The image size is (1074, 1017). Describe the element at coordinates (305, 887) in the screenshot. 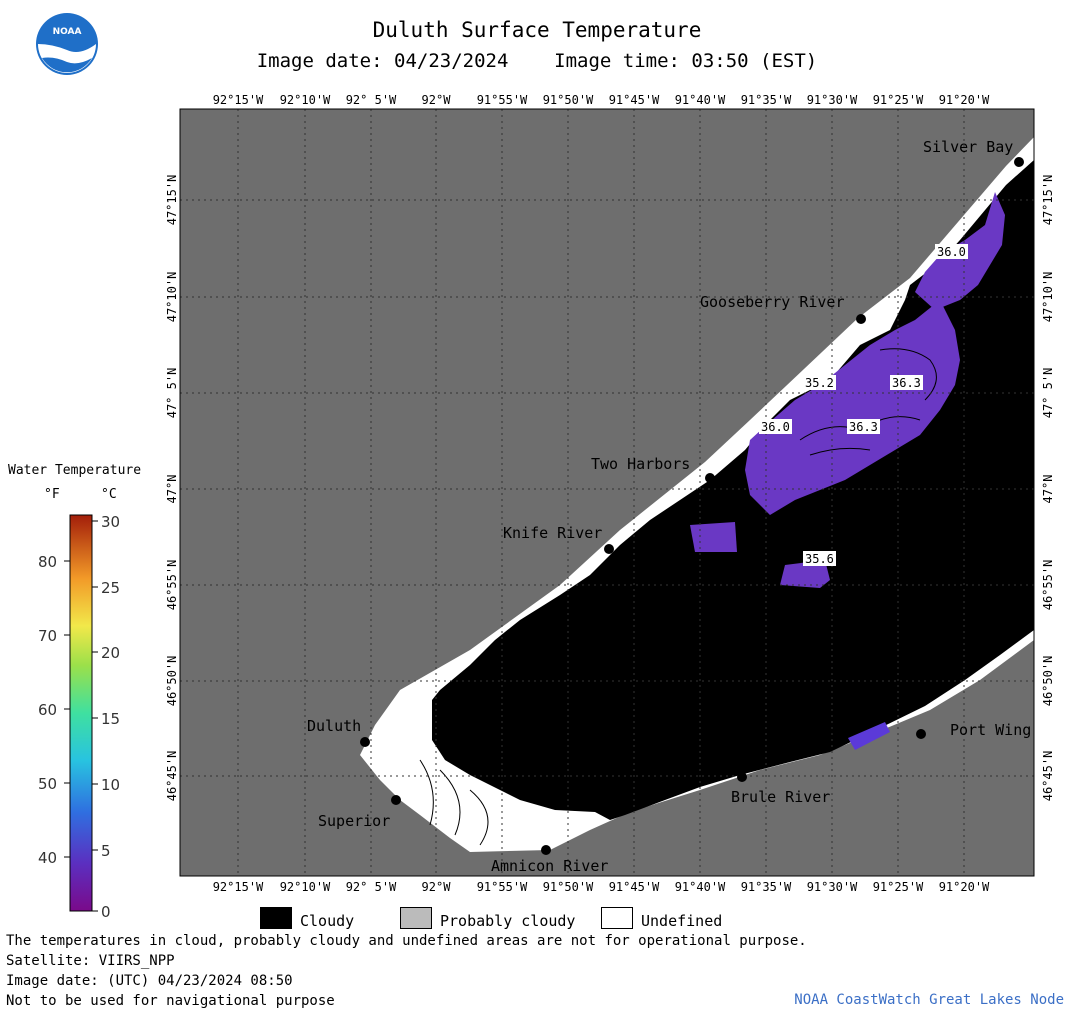

I see `lon-label-bottom: 92°10'W` at that location.